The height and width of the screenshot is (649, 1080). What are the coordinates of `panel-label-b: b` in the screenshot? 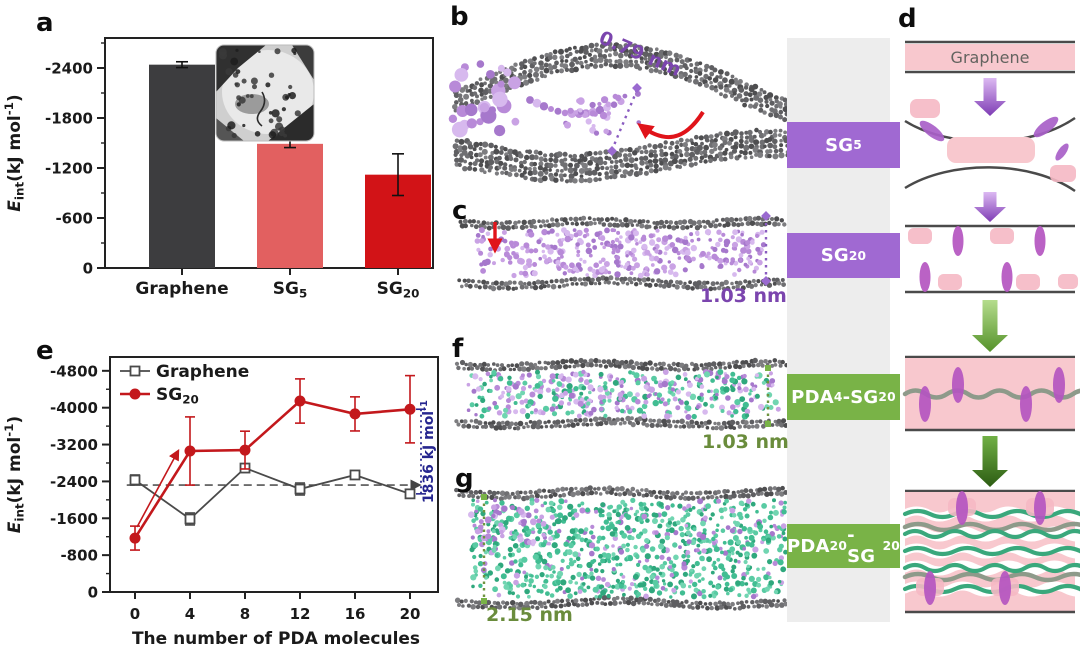 It's located at (459, 17).